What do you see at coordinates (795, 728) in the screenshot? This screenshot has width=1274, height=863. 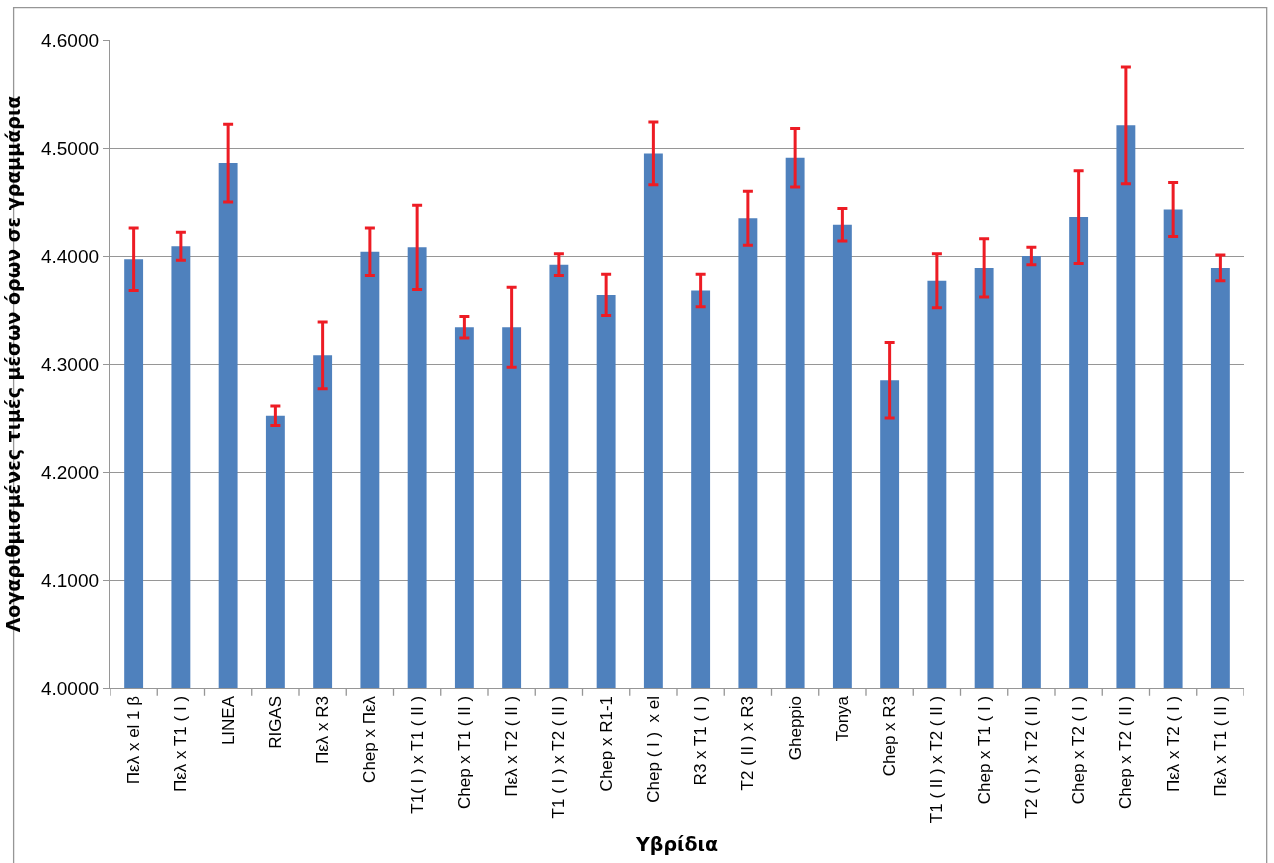 I see `x-tick-label: Gheppio` at bounding box center [795, 728].